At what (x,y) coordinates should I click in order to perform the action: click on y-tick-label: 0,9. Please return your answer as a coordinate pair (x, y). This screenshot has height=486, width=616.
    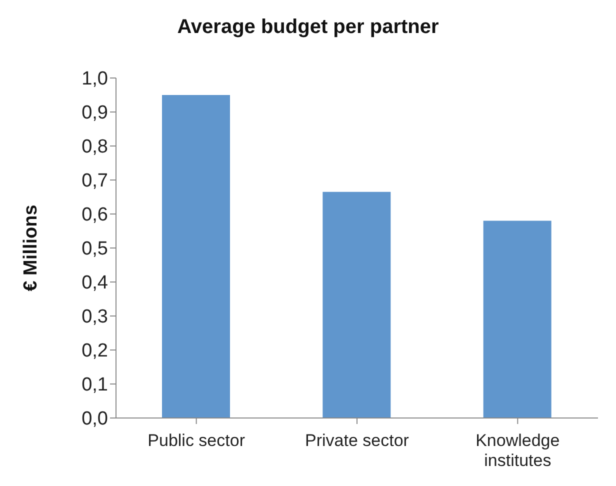
    Looking at the image, I should click on (95, 113).